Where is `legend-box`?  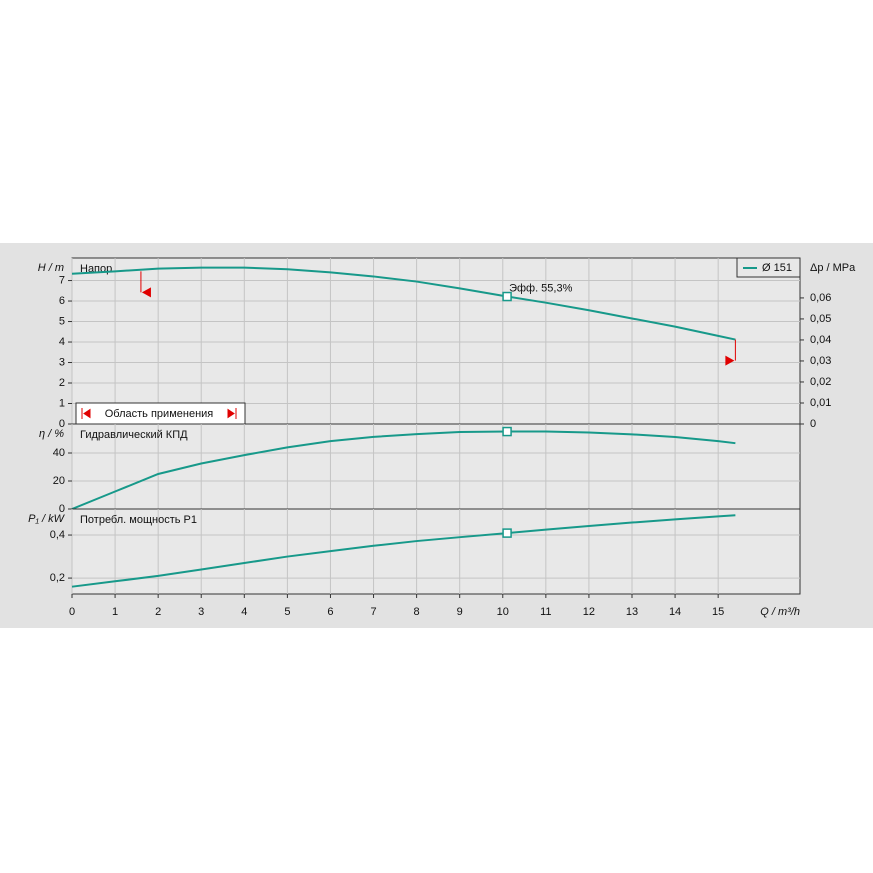 legend-box is located at coordinates (768, 267).